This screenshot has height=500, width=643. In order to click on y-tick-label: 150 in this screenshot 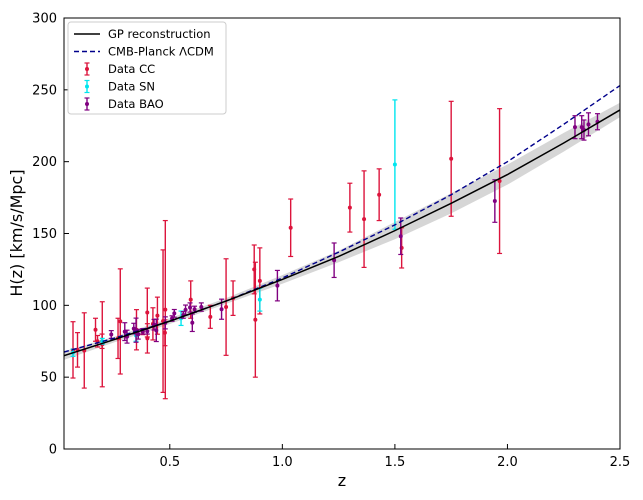, I will do `click(44, 234)`.